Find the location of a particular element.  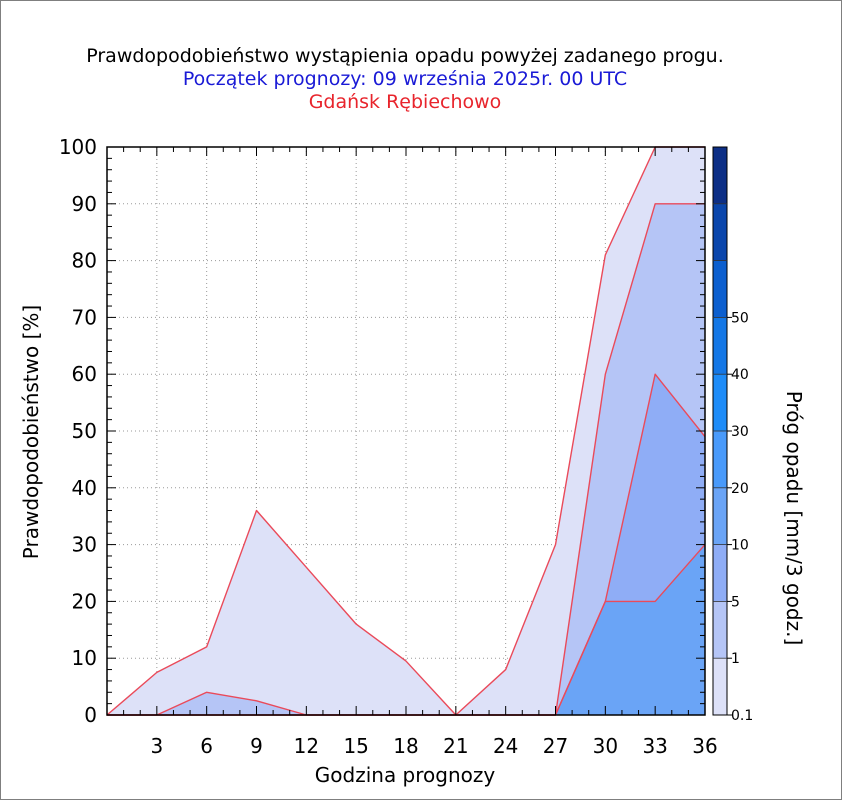

y-tick-label: 60 is located at coordinates (84, 374).